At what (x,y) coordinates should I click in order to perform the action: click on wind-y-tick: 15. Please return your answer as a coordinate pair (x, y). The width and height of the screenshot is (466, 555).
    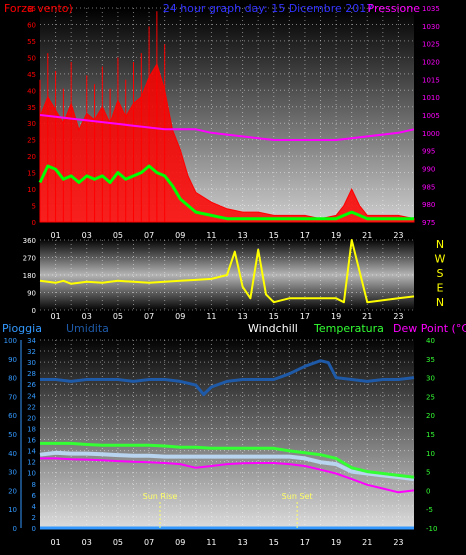
    Looking at the image, I should click on (31, 174).